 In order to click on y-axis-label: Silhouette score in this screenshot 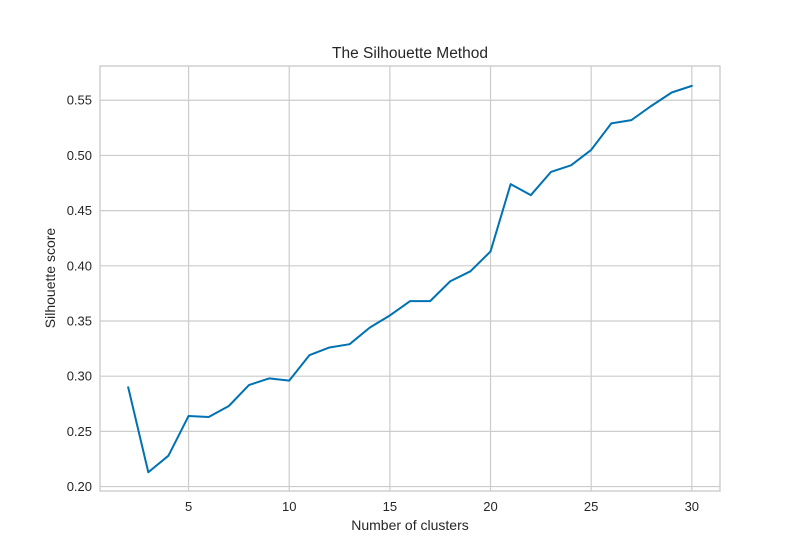, I will do `click(50, 278)`.